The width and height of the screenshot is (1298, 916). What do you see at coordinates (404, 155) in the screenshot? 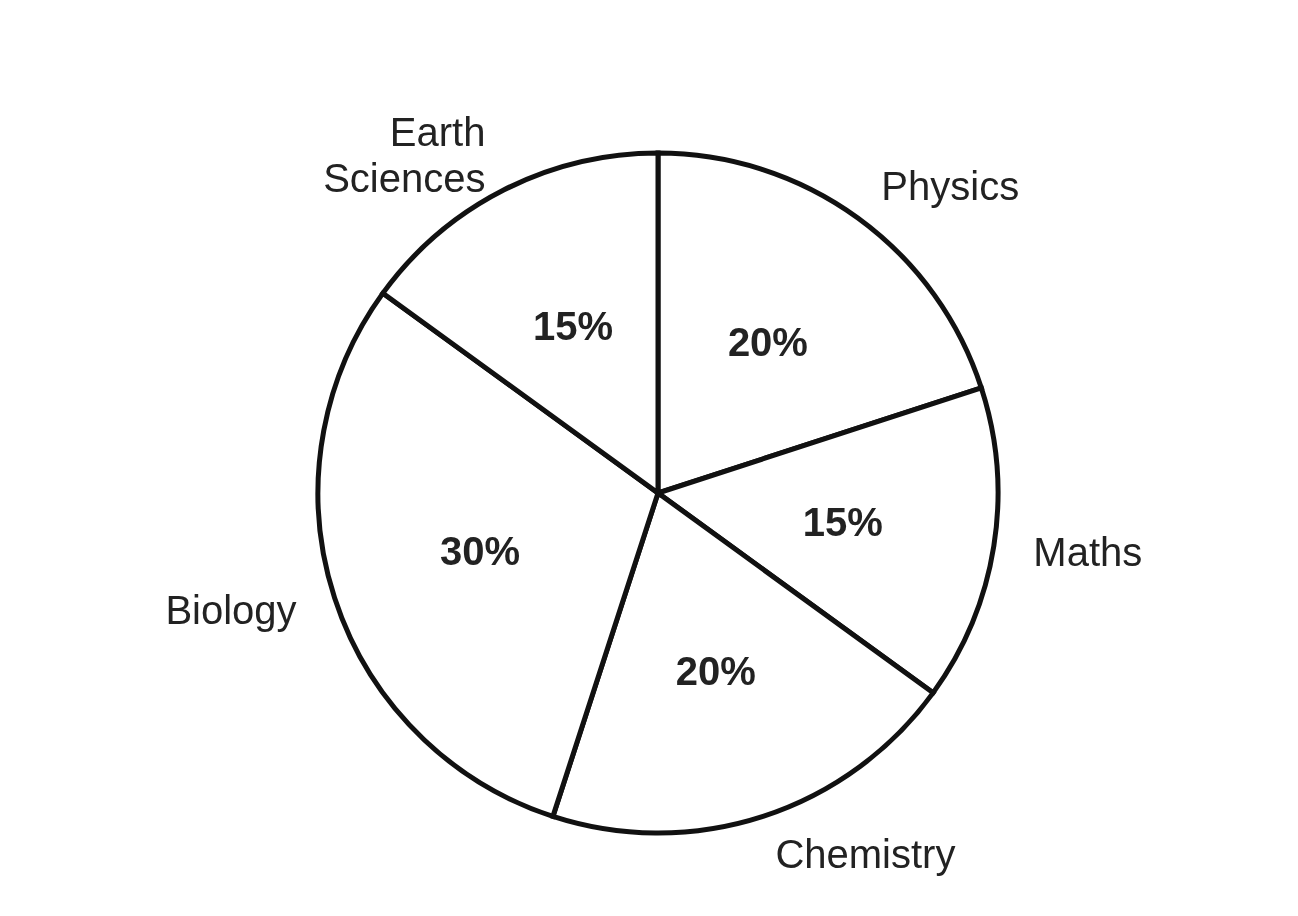
I see `slice-label: Earth Sciences` at bounding box center [404, 155].